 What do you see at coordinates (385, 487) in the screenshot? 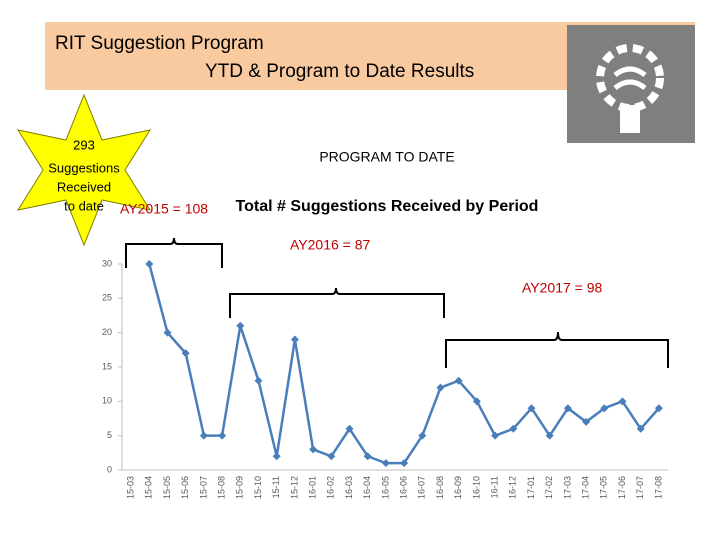
I see `x-tick-label: 16-05` at bounding box center [385, 487].